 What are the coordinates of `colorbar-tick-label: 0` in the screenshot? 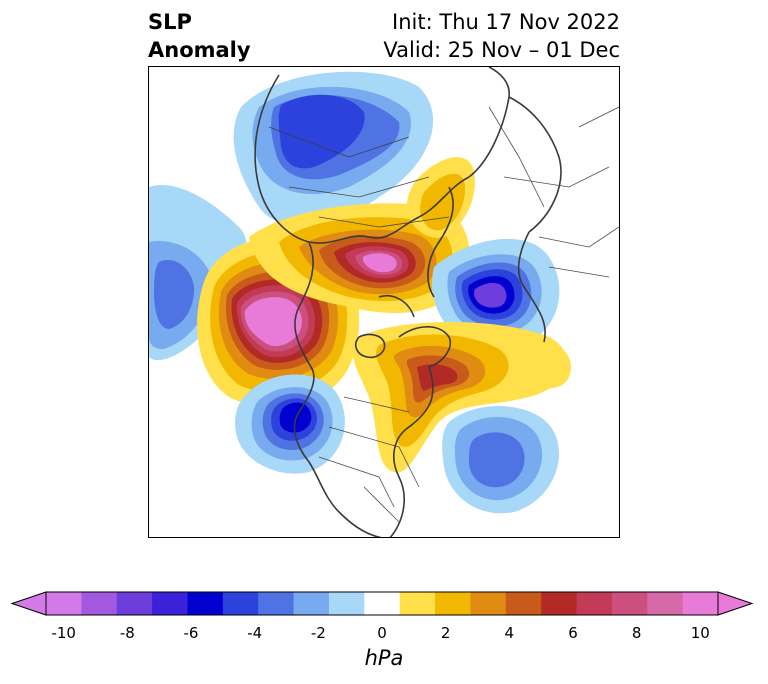 It's located at (382, 633).